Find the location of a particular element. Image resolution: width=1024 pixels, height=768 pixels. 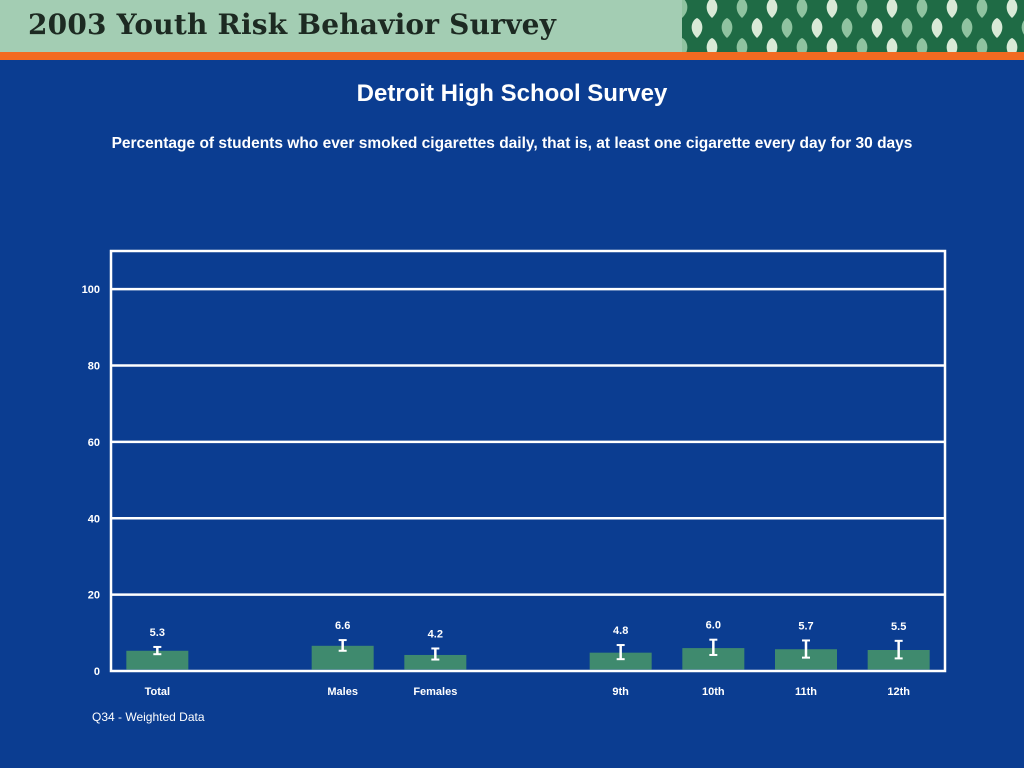

y-tick-label: 80 is located at coordinates (94, 367).